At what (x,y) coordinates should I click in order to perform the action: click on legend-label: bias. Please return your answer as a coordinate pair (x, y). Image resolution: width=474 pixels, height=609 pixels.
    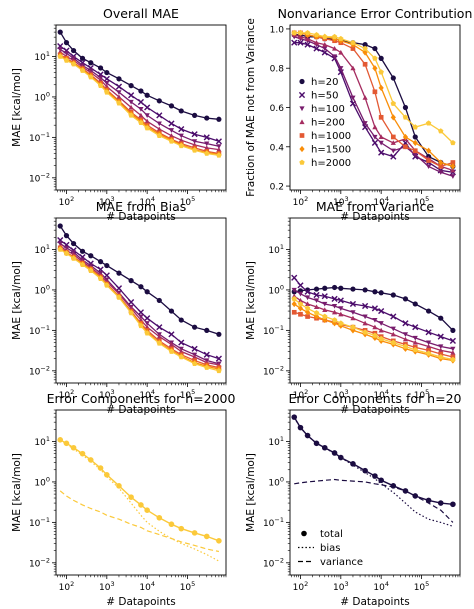
    Looking at the image, I should click on (330, 548).